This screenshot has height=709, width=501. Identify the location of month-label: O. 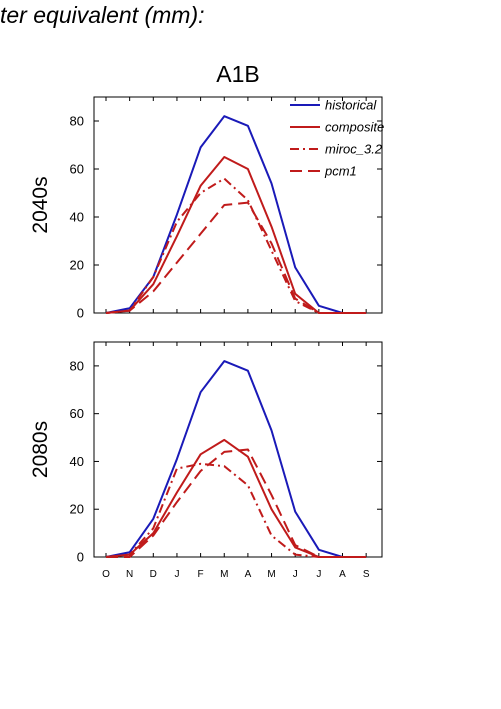
(106, 574).